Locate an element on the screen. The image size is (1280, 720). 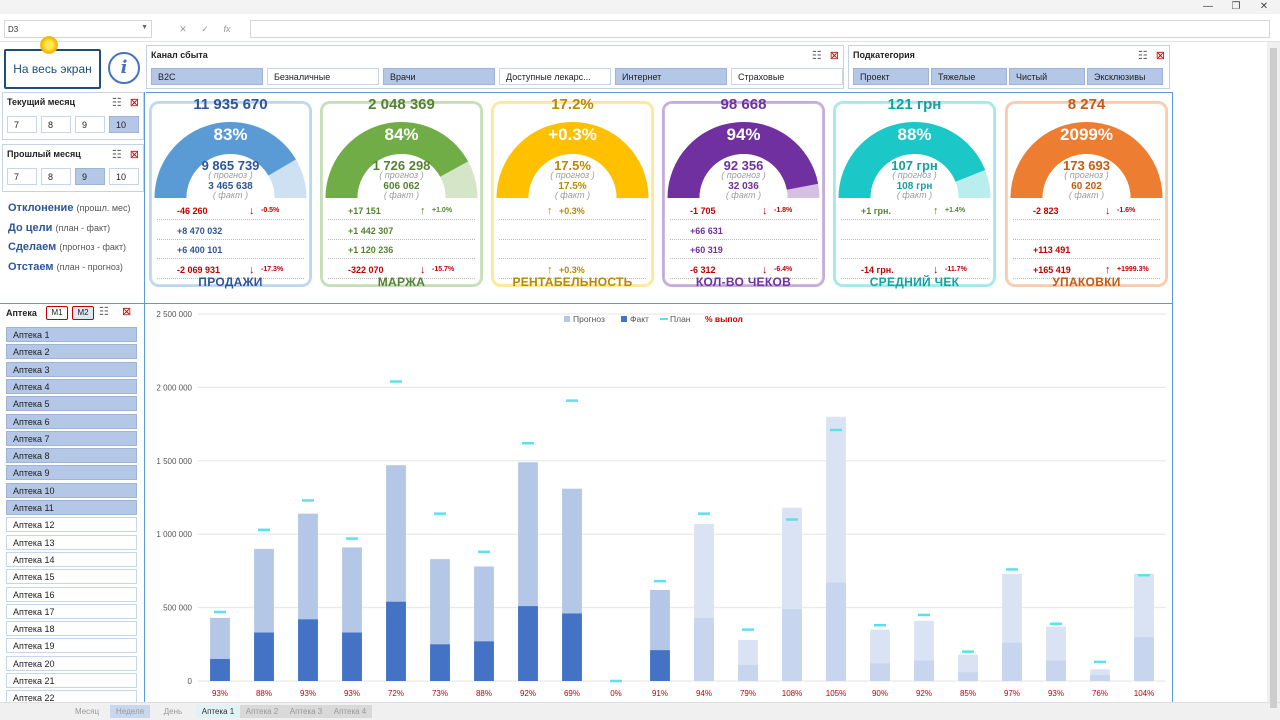
card-title: СРЕДНИЙ ЧЕК is located at coordinates (914, 282).